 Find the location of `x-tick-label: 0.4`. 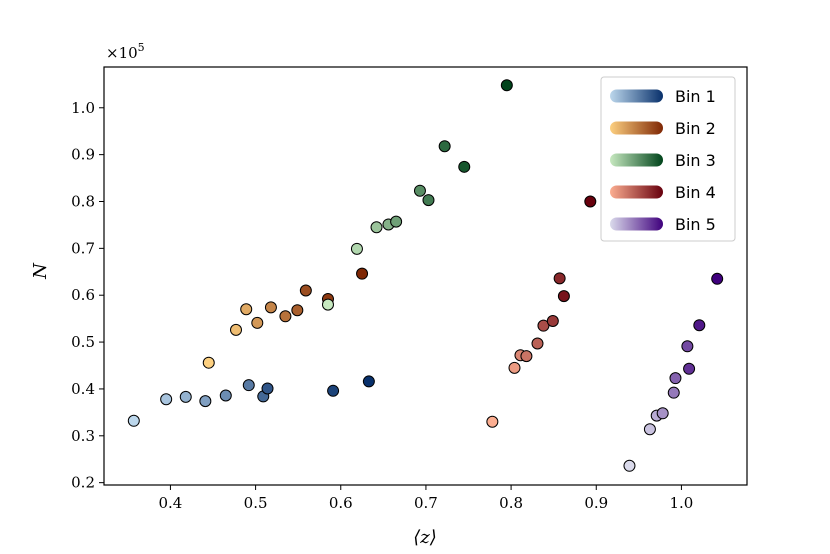

x-tick-label: 0.4 is located at coordinates (170, 503).